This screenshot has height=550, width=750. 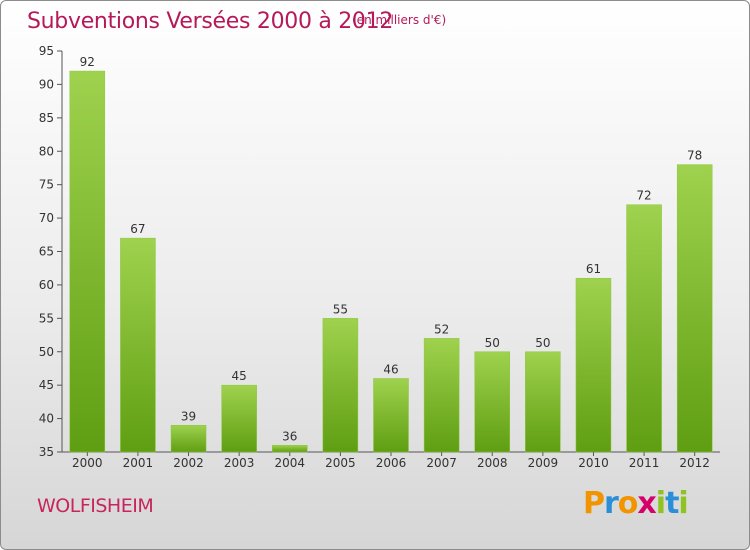 What do you see at coordinates (46, 452) in the screenshot?
I see `y-tick-label: 35` at bounding box center [46, 452].